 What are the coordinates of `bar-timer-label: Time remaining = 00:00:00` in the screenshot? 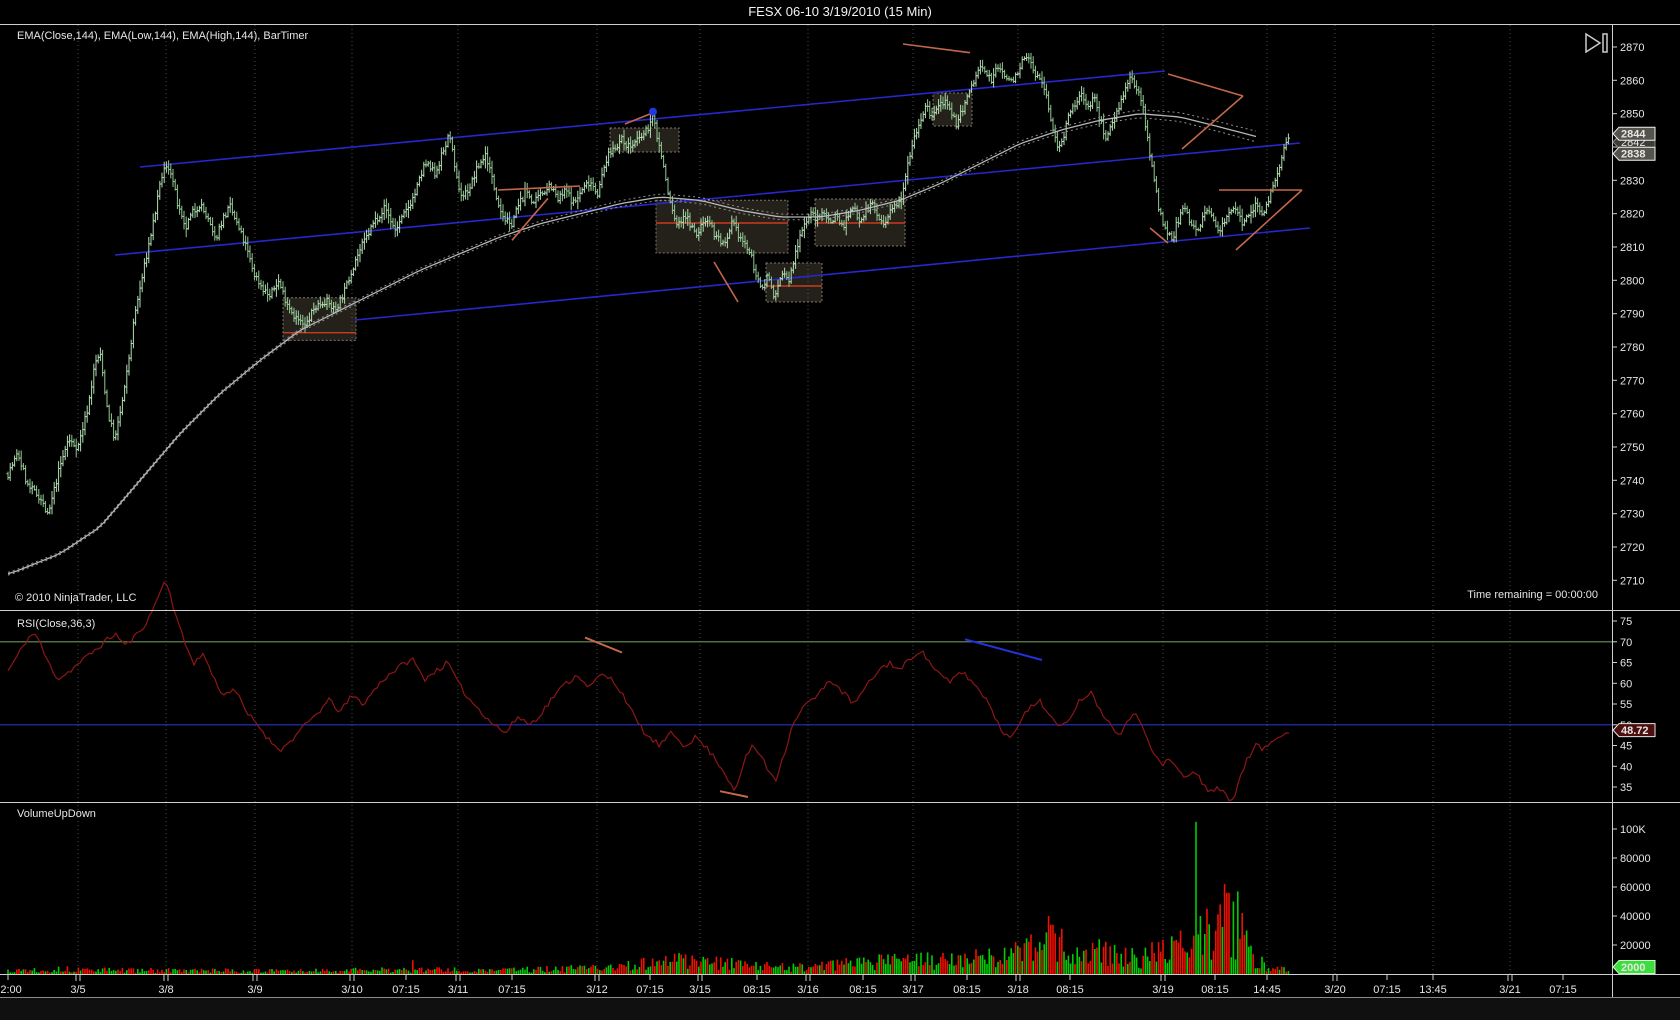 It's located at (1532, 595).